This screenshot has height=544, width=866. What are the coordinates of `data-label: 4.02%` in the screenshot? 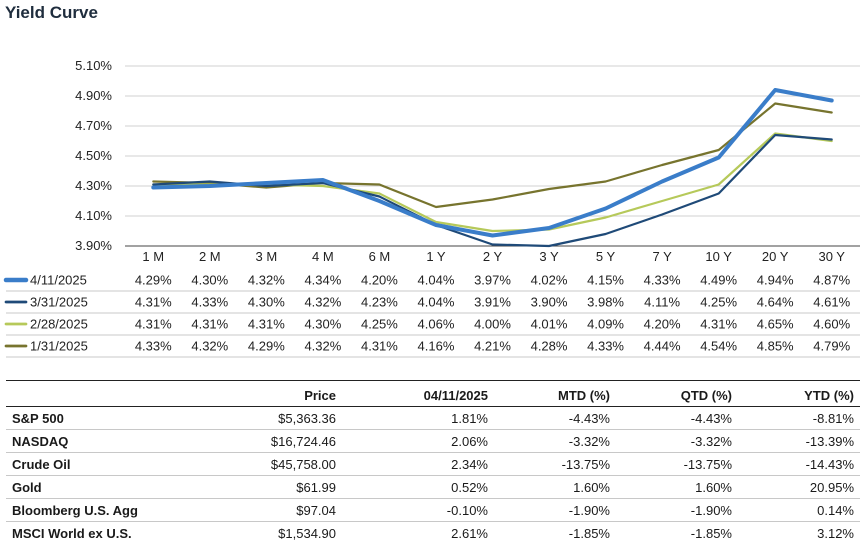 It's located at (549, 280).